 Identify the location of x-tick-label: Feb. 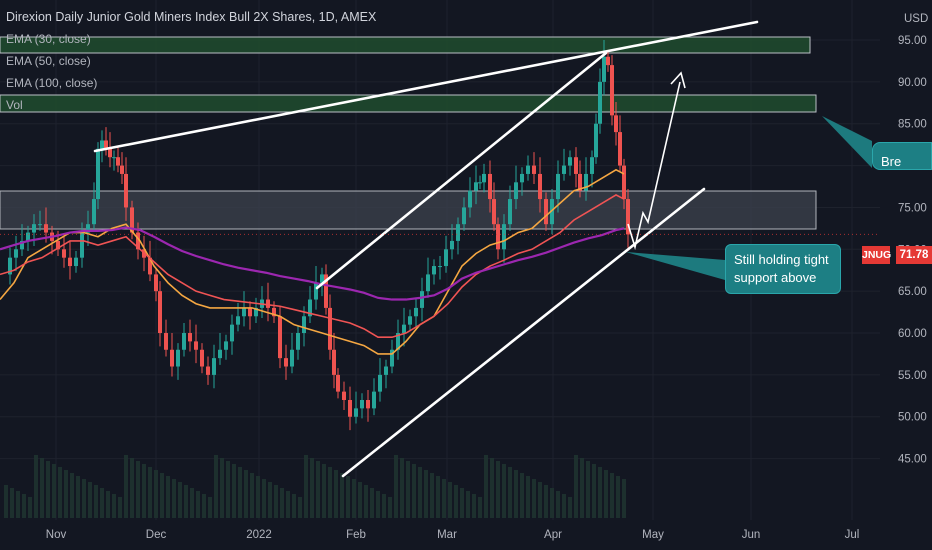
(356, 535).